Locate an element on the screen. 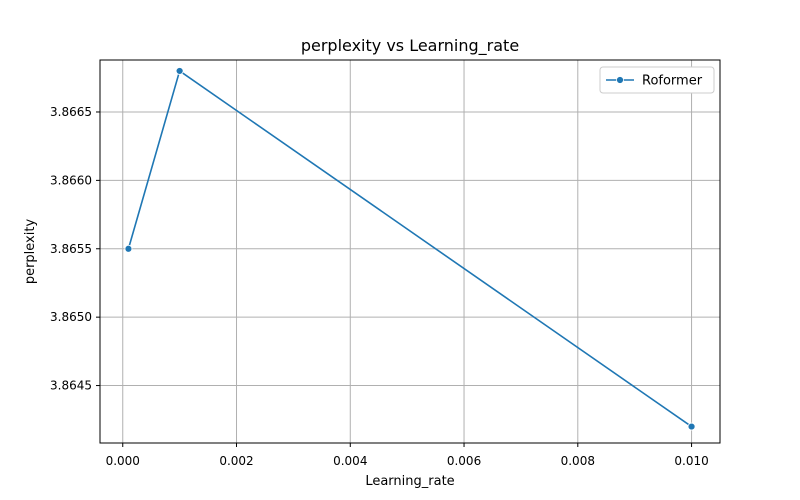 The height and width of the screenshot is (500, 800). y-tick-label: 3.8660 is located at coordinates (71, 180).